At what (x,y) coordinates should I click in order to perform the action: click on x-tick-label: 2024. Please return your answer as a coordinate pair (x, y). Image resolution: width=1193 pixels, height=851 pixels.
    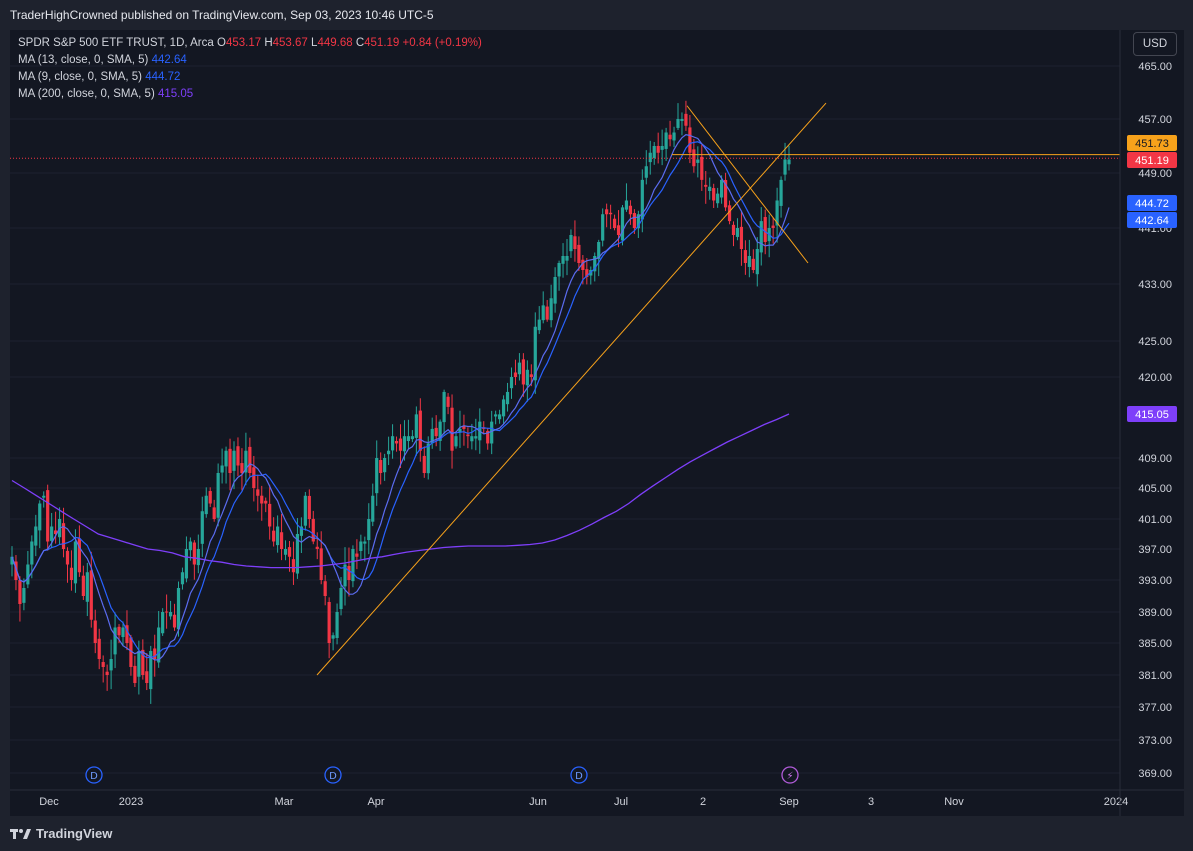
    Looking at the image, I should click on (1116, 802).